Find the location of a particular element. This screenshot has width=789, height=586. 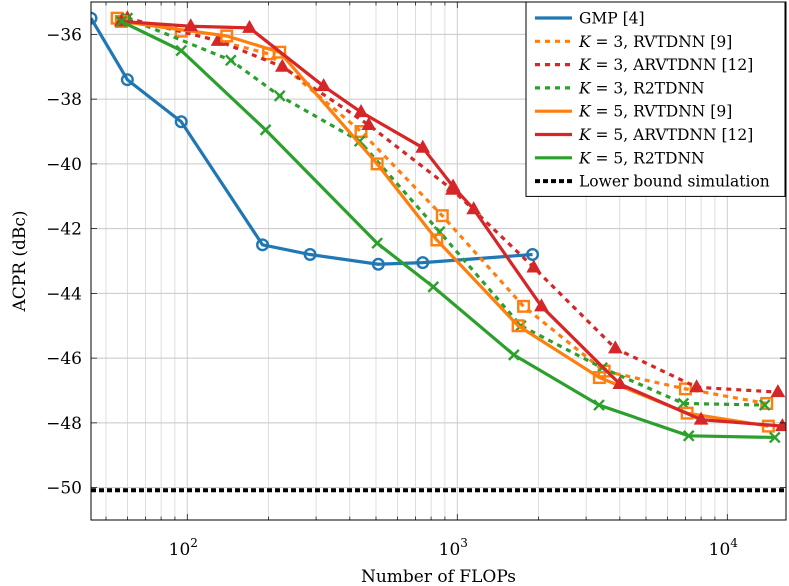

legend-label: K = 5, RVTDNN [9] is located at coordinates (655, 112).